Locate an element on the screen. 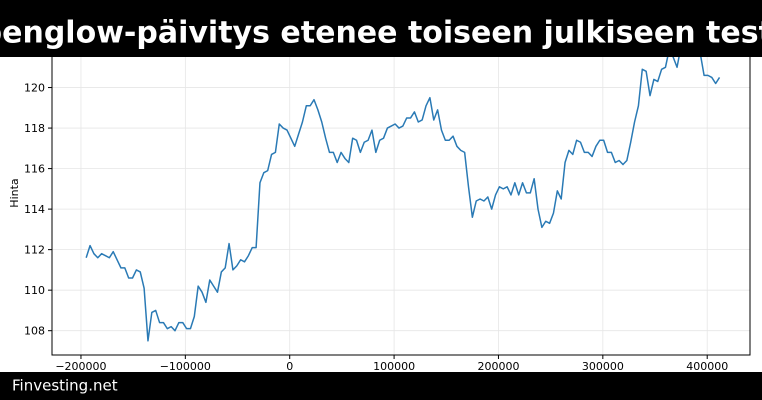 The height and width of the screenshot is (400, 762). header-band is located at coordinates (381, 28).